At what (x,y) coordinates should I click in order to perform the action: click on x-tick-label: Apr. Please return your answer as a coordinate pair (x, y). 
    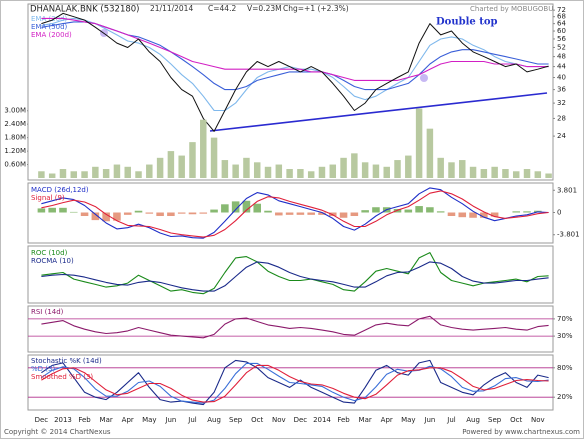
    Looking at the image, I should click on (387, 420).